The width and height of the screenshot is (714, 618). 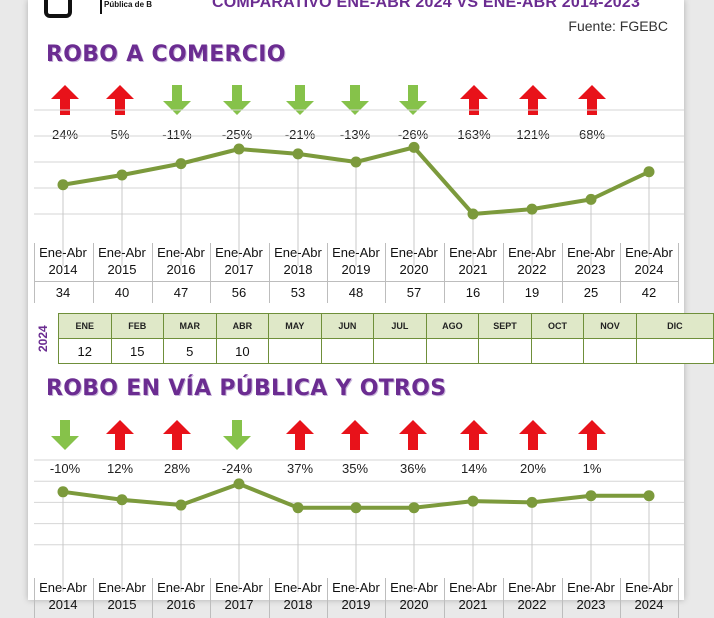 I want to click on robo-comercio-change-label: -25%, so click(x=237, y=134).